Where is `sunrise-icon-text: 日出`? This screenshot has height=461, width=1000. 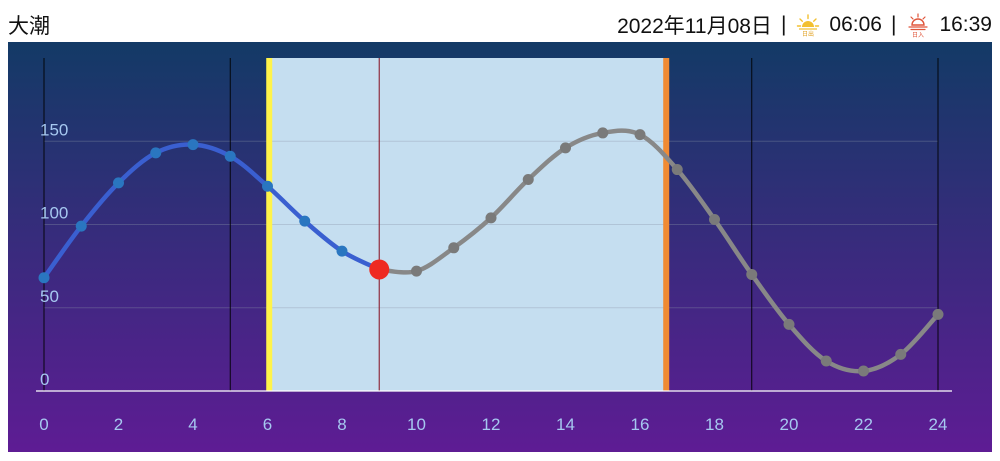 sunrise-icon-text: 日出 is located at coordinates (808, 34).